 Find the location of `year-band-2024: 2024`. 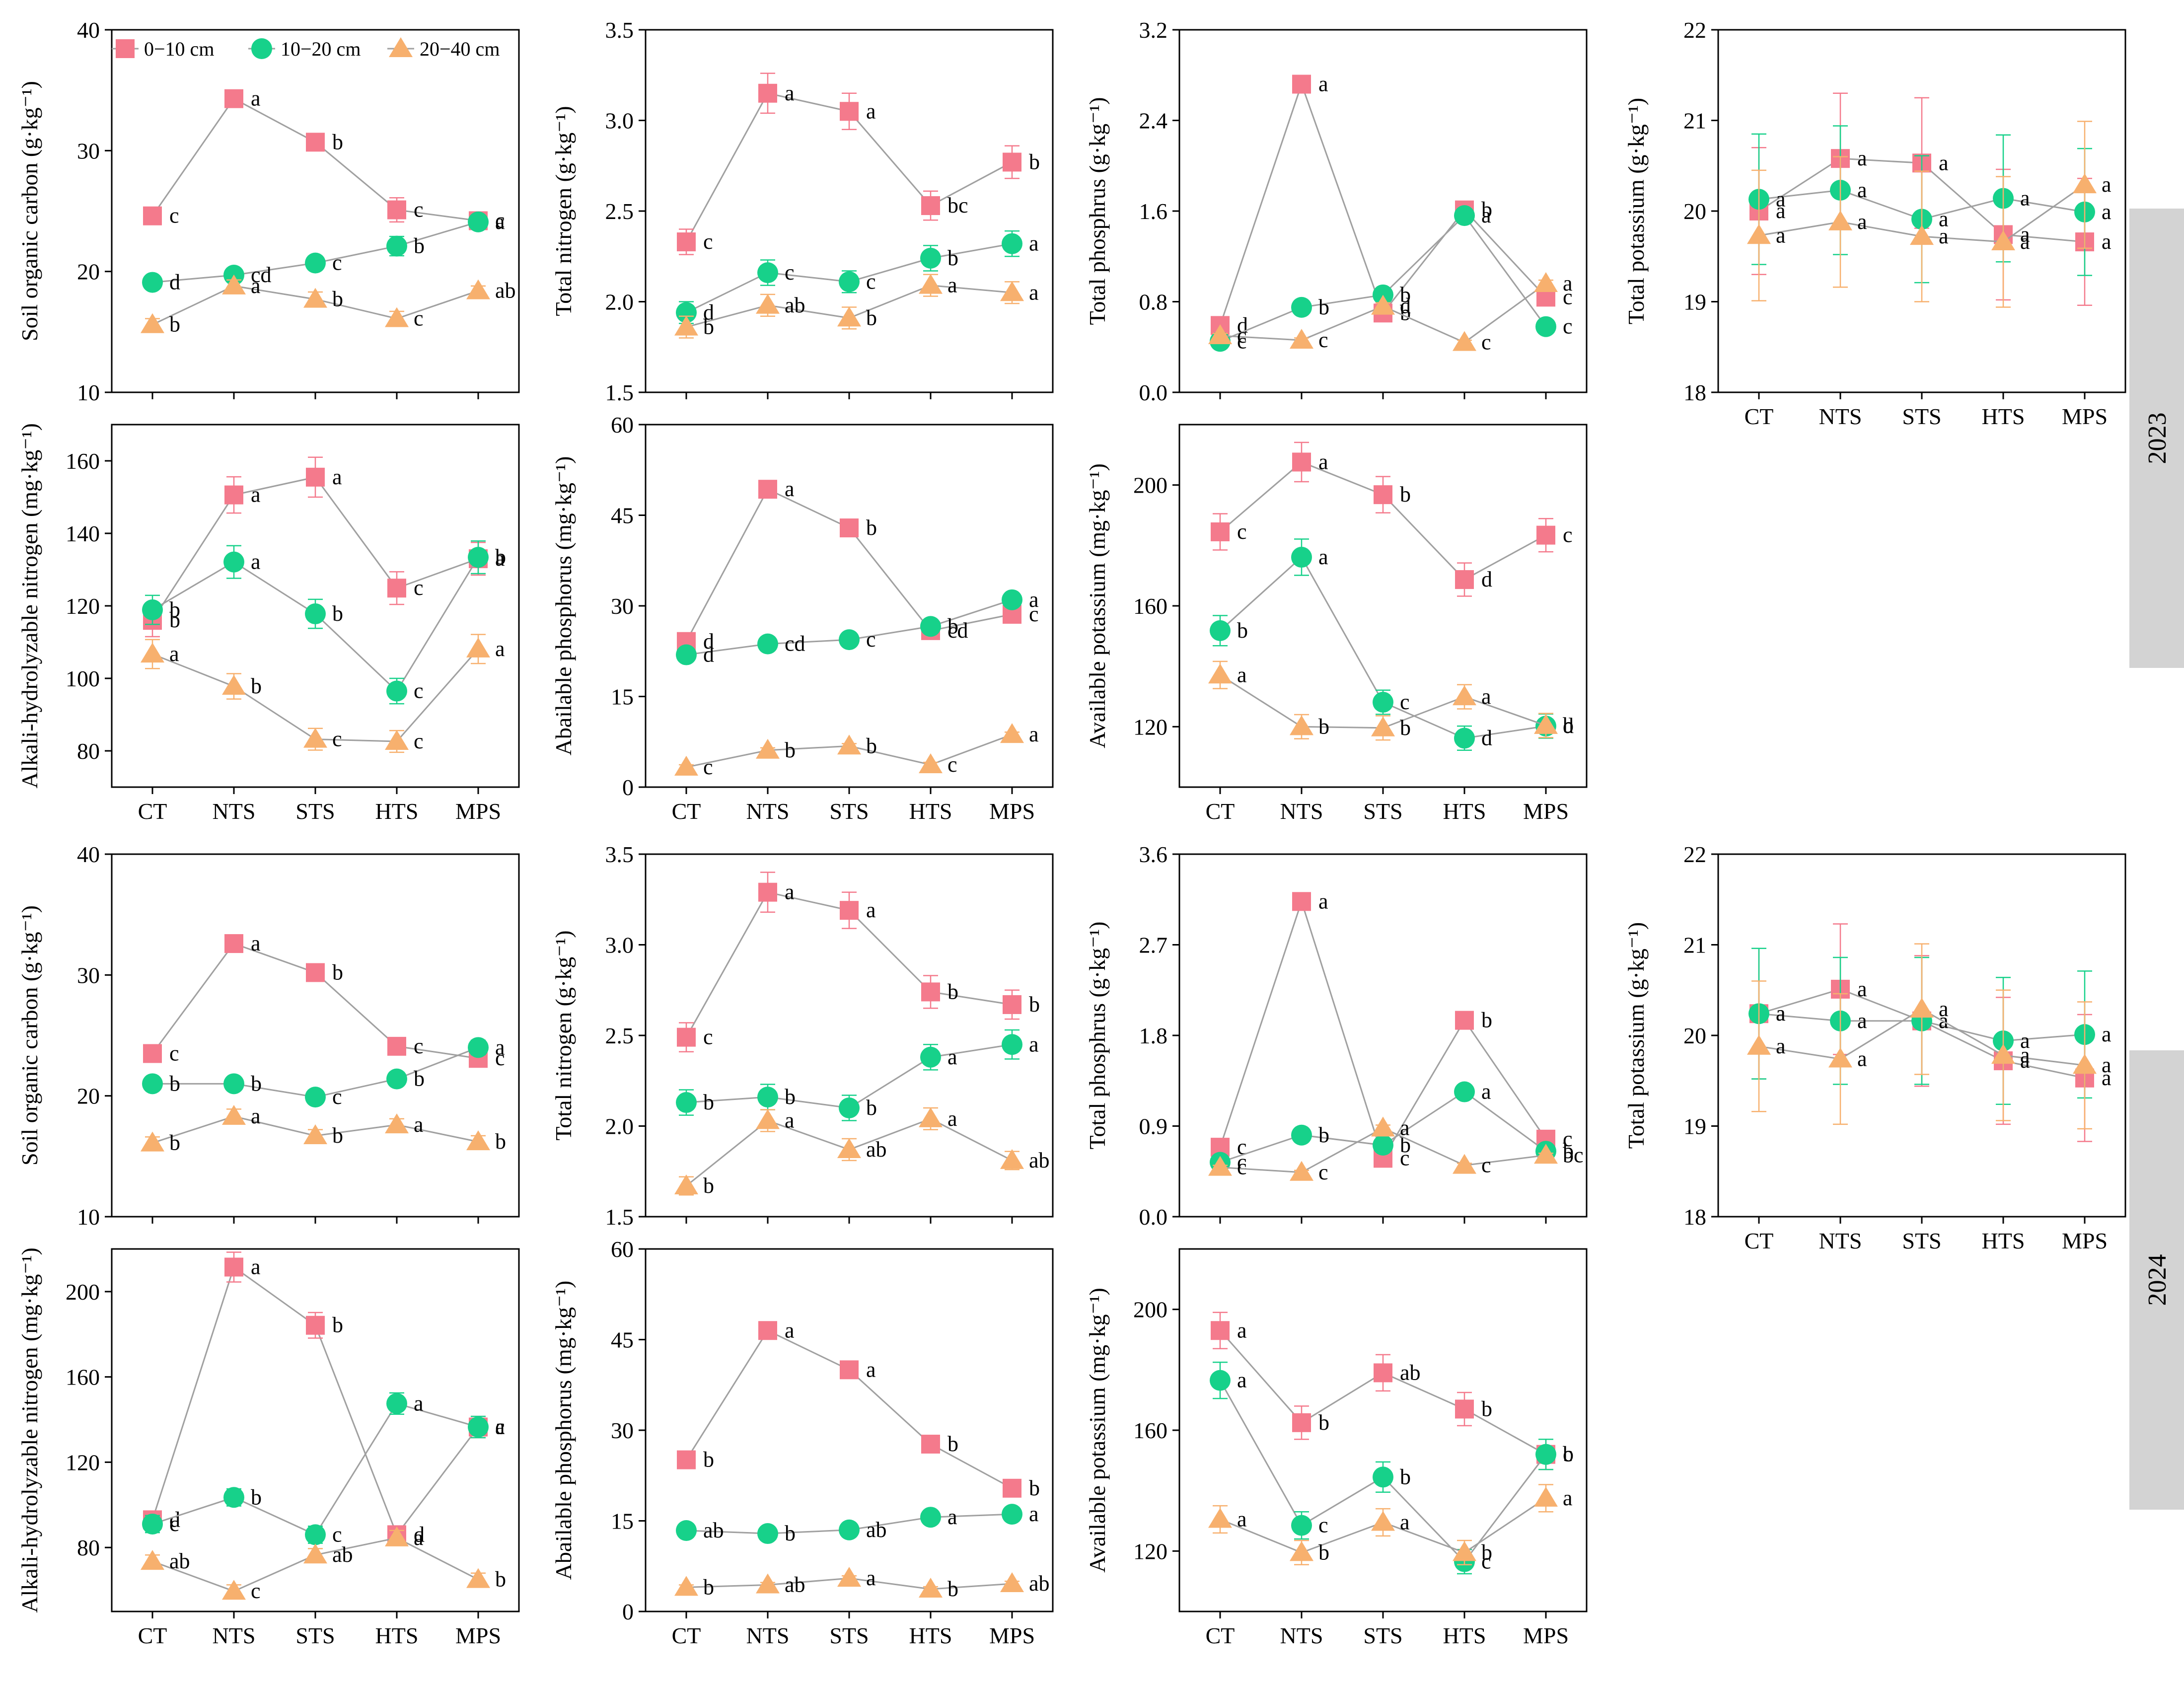

year-band-2024: 2024 is located at coordinates (2156, 1280).